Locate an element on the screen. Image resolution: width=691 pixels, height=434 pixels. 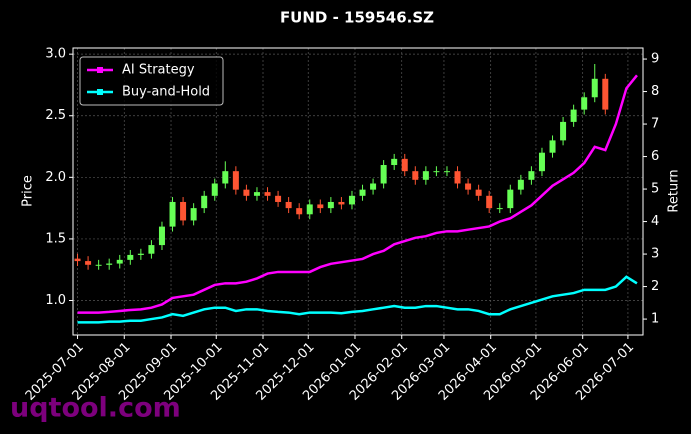
y-tick-label: 2.0 is located at coordinates (55, 177).